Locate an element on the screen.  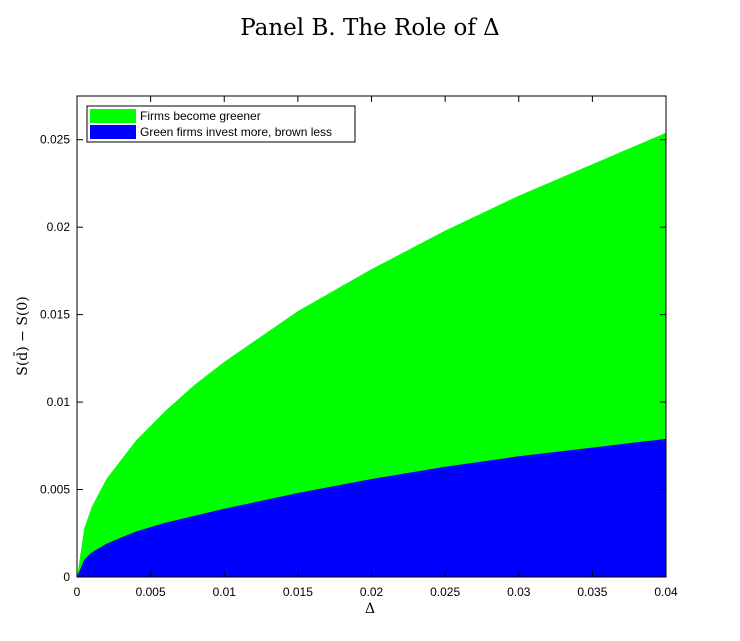
x-tick-label: 0.025 is located at coordinates (445, 592).